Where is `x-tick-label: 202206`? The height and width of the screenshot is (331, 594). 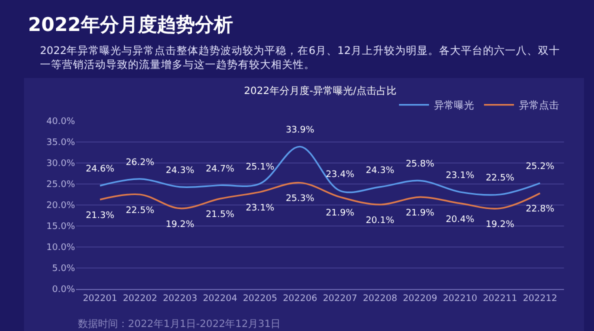 x-tick-label: 202206 is located at coordinates (300, 299).